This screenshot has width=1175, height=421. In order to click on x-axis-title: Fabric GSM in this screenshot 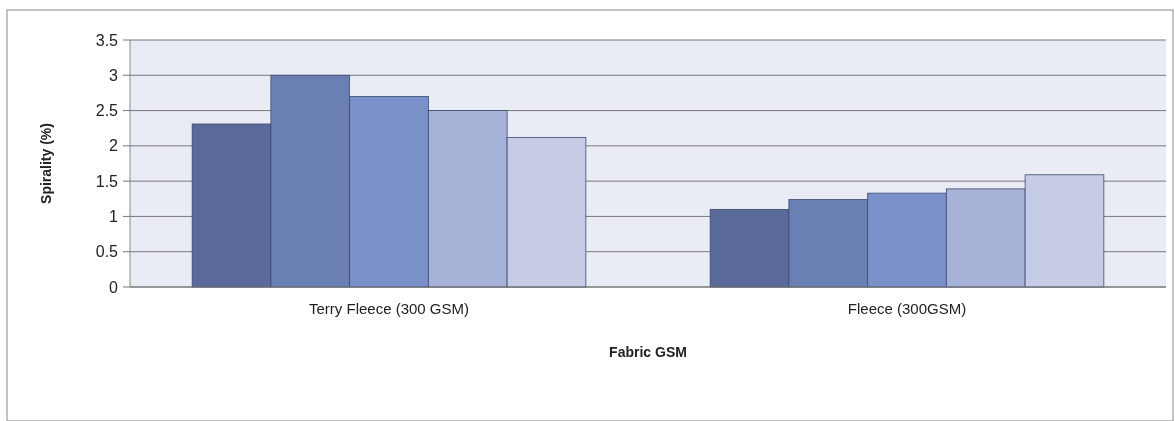, I will do `click(648, 352)`.